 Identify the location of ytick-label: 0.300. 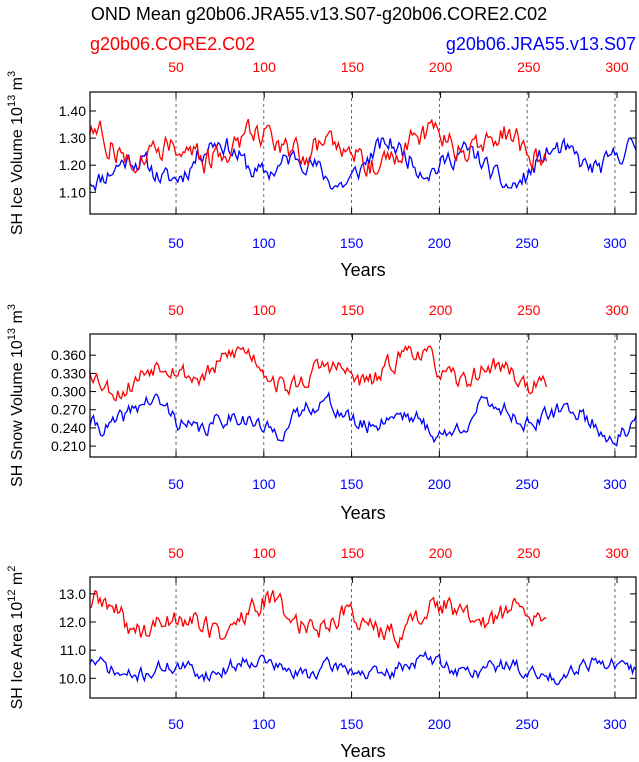
(68, 392).